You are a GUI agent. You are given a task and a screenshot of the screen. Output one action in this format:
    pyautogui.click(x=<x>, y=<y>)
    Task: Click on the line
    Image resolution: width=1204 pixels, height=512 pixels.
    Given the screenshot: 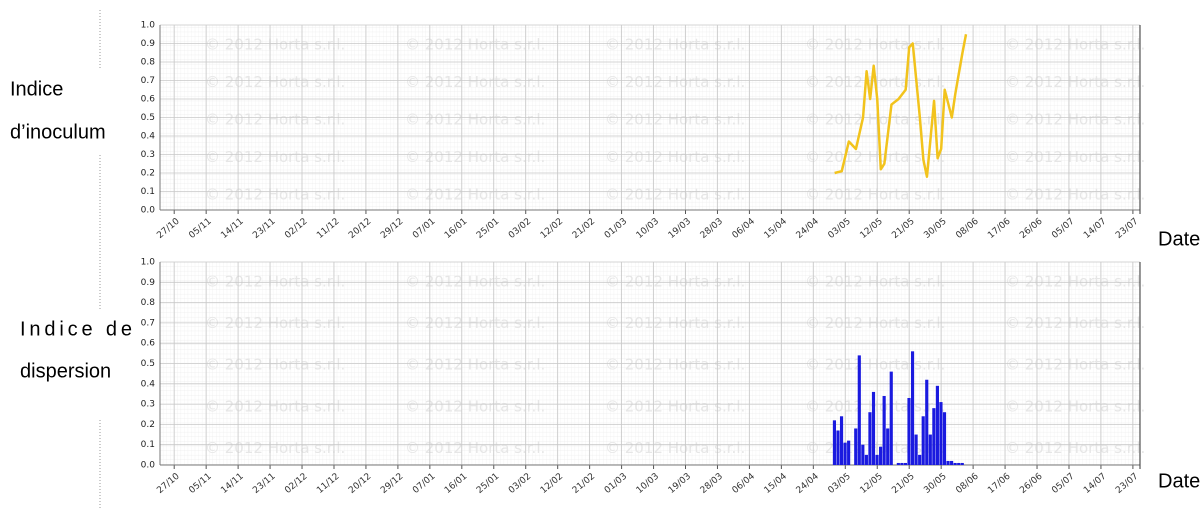 What is the action you would take?
    pyautogui.click(x=901, y=106)
    